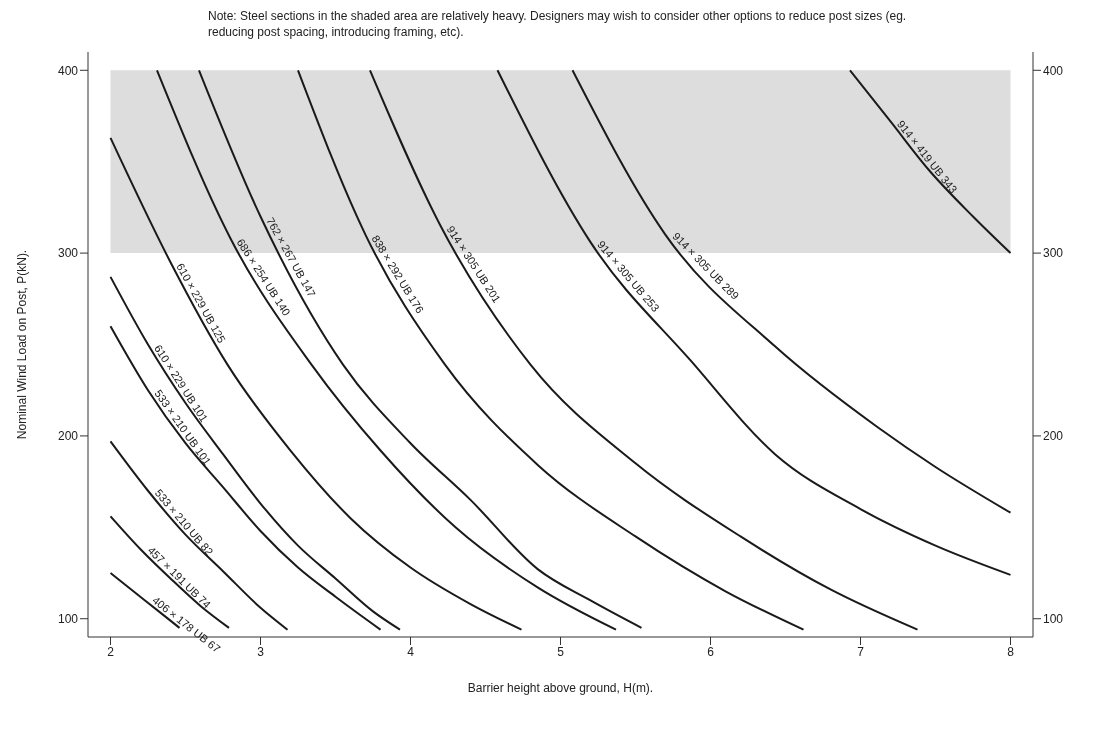 This screenshot has height=750, width=1106. I want to click on x-tick-label: 3, so click(261, 651).